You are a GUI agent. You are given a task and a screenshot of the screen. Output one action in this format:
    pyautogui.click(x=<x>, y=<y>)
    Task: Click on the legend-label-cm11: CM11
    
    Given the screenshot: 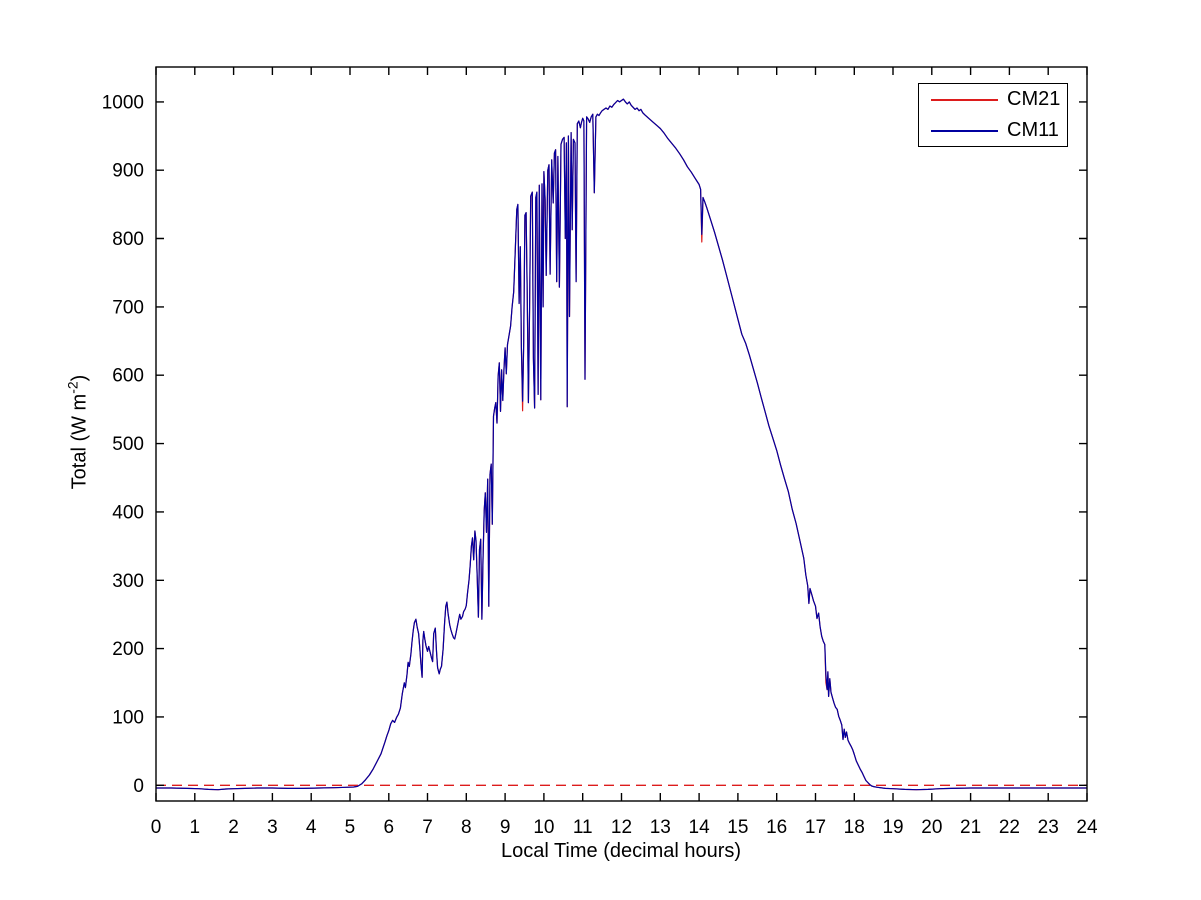 What is the action you would take?
    pyautogui.click(x=1033, y=130)
    